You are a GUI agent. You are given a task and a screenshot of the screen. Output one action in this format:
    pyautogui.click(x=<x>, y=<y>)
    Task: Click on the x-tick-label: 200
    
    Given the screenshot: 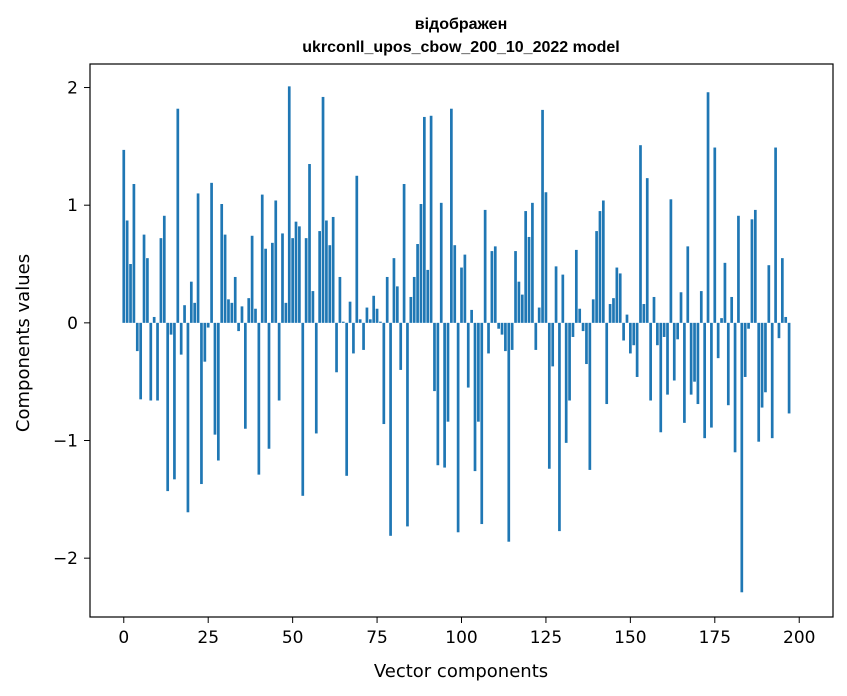 What is the action you would take?
    pyautogui.click(x=799, y=638)
    